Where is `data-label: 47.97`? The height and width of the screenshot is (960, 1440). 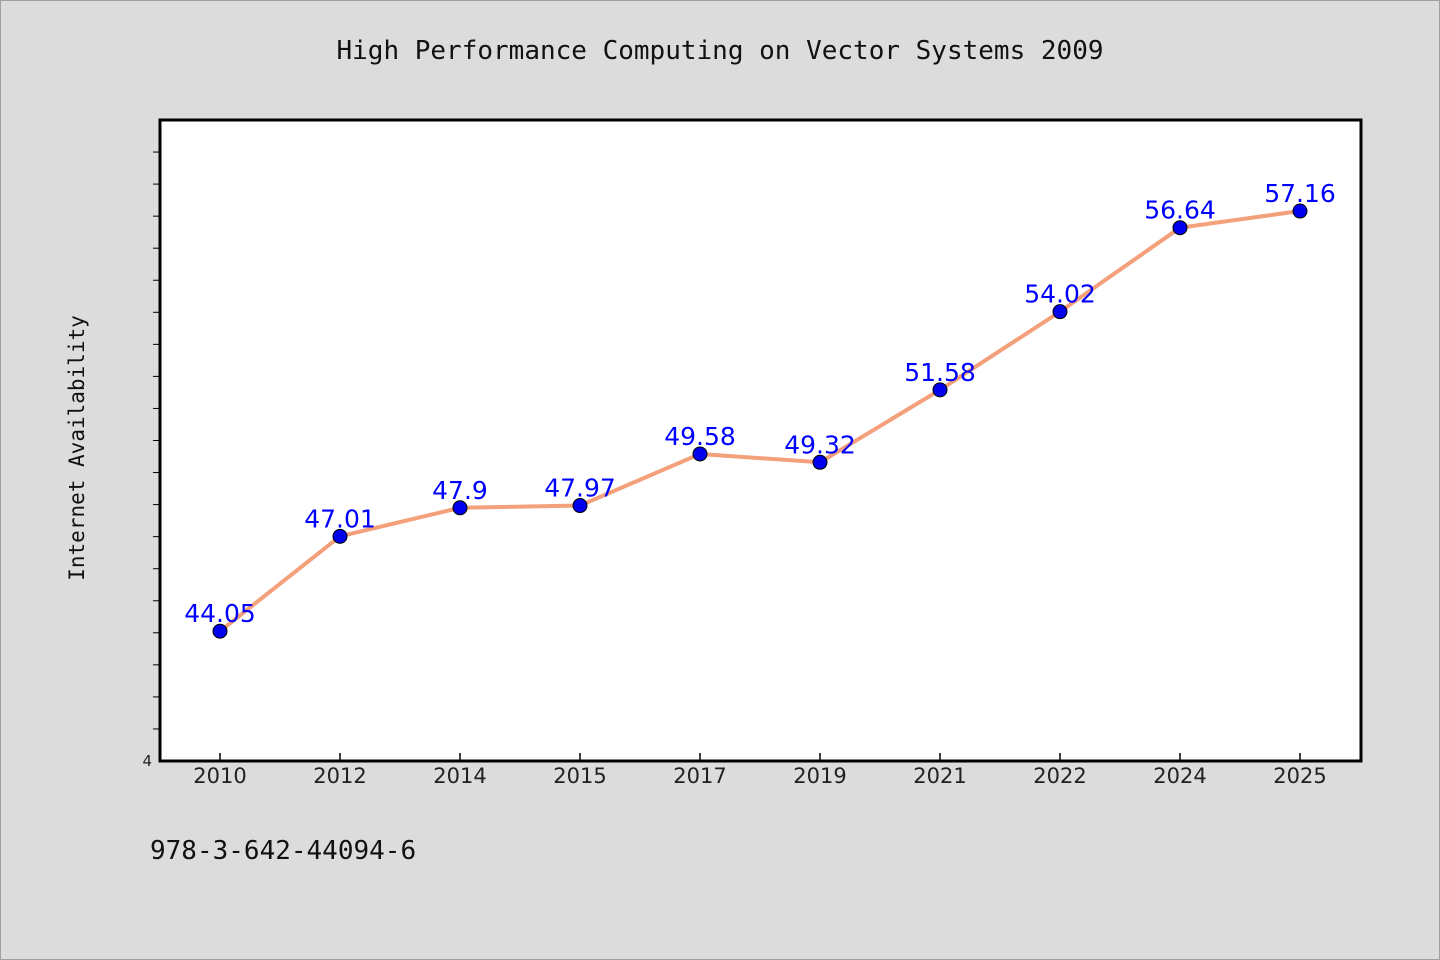
data-label: 47.97 is located at coordinates (580, 488).